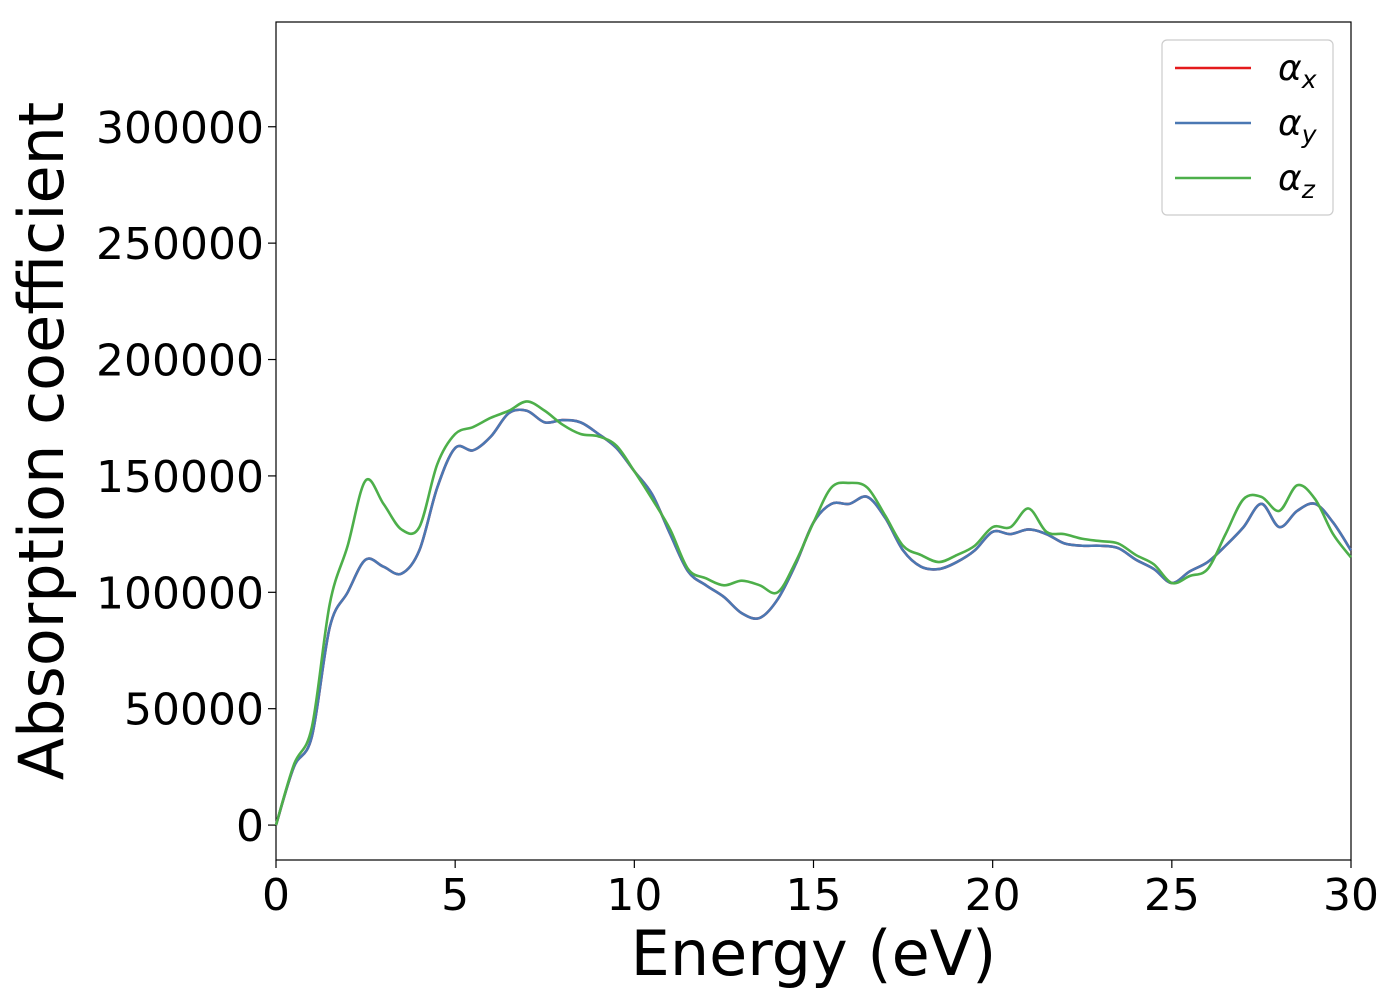  I want to click on legend-label-3: αz, so click(1297, 181).